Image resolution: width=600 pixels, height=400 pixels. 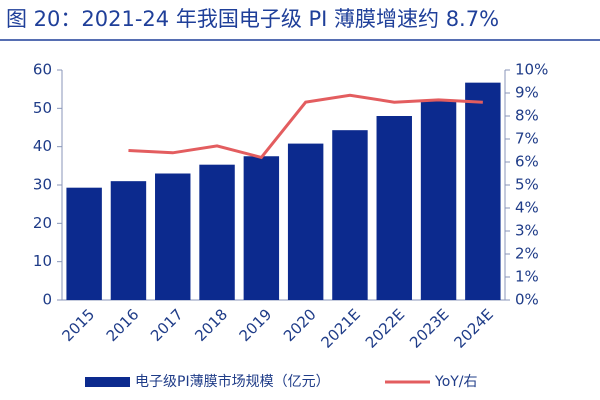 I want to click on y2-tick-label: 4%, so click(x=527, y=208).